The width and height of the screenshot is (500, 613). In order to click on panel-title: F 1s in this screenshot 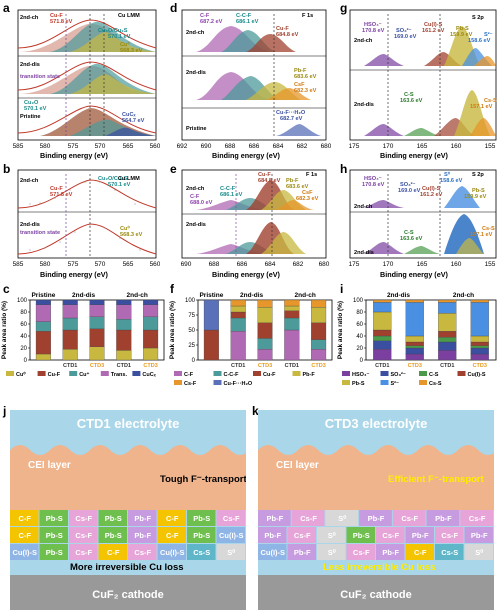, I will do `click(311, 175)`.